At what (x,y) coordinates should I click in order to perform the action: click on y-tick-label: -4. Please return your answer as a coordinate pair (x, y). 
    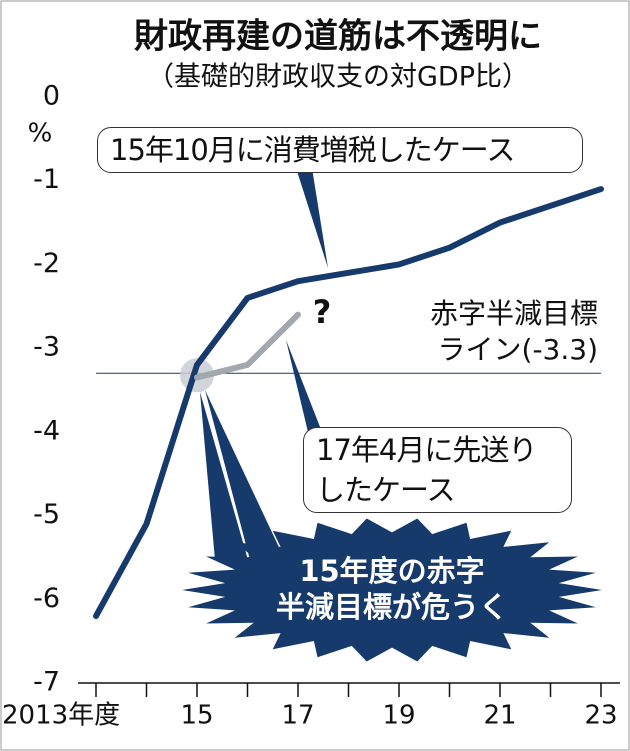
    Looking at the image, I should click on (46, 430).